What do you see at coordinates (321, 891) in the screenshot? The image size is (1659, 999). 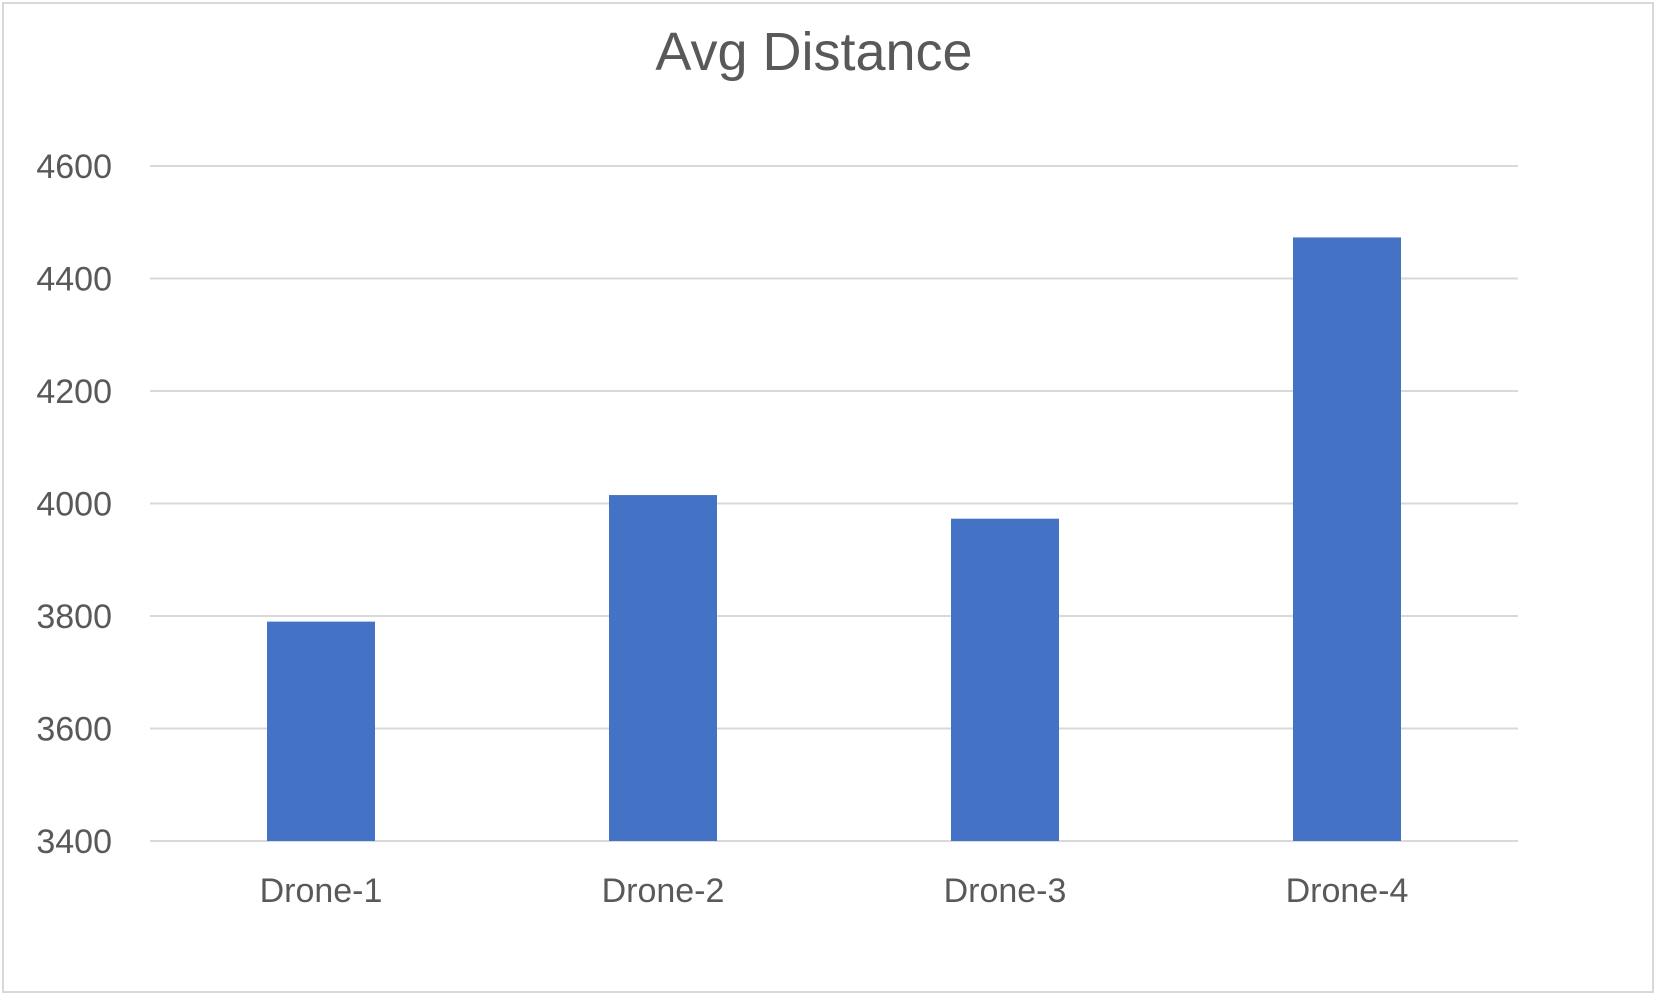 I see `x-category-label: Drone-1` at bounding box center [321, 891].